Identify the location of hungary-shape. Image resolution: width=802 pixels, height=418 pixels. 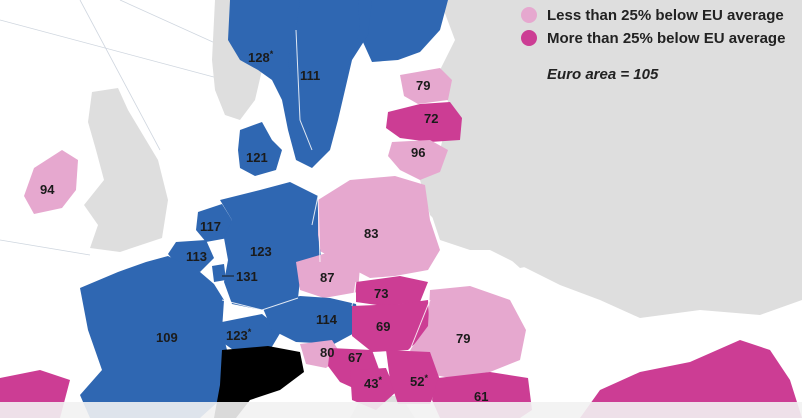
(391, 326).